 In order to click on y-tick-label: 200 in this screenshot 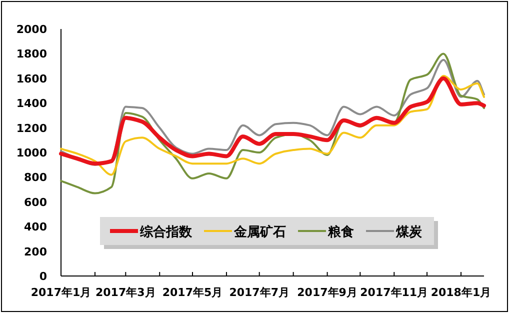, I will do `click(36, 251)`.